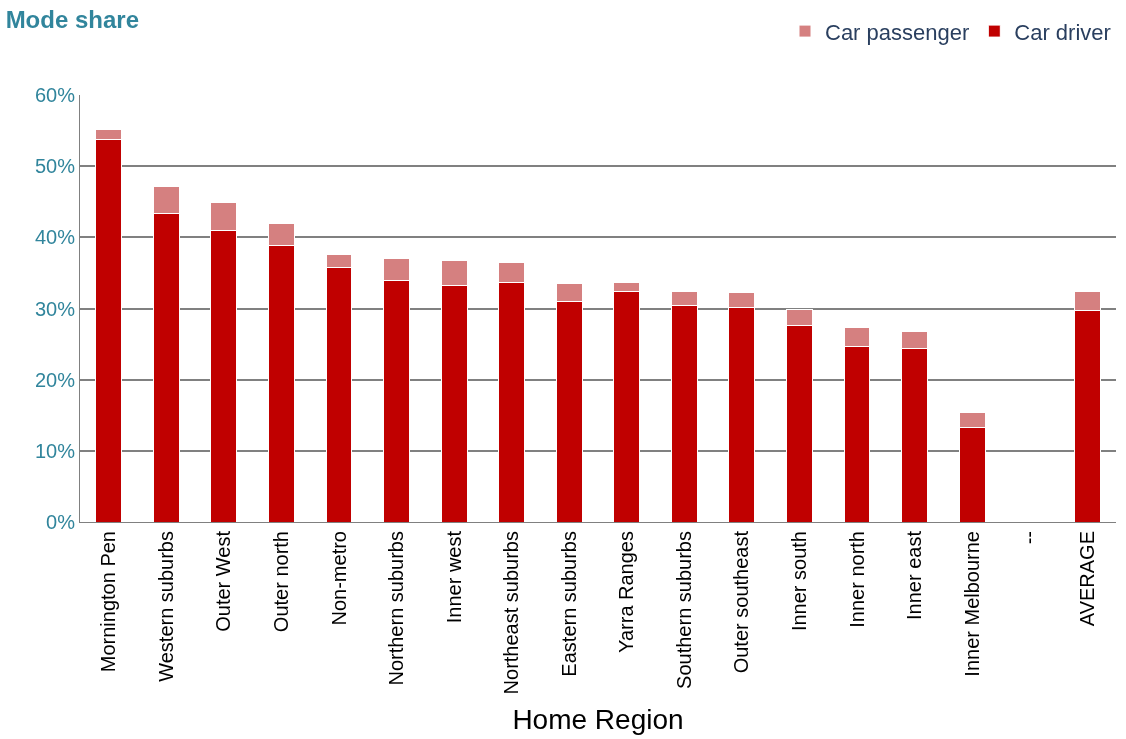 The height and width of the screenshot is (739, 1126). I want to click on x-tick-label: Non-metro, so click(338, 578).